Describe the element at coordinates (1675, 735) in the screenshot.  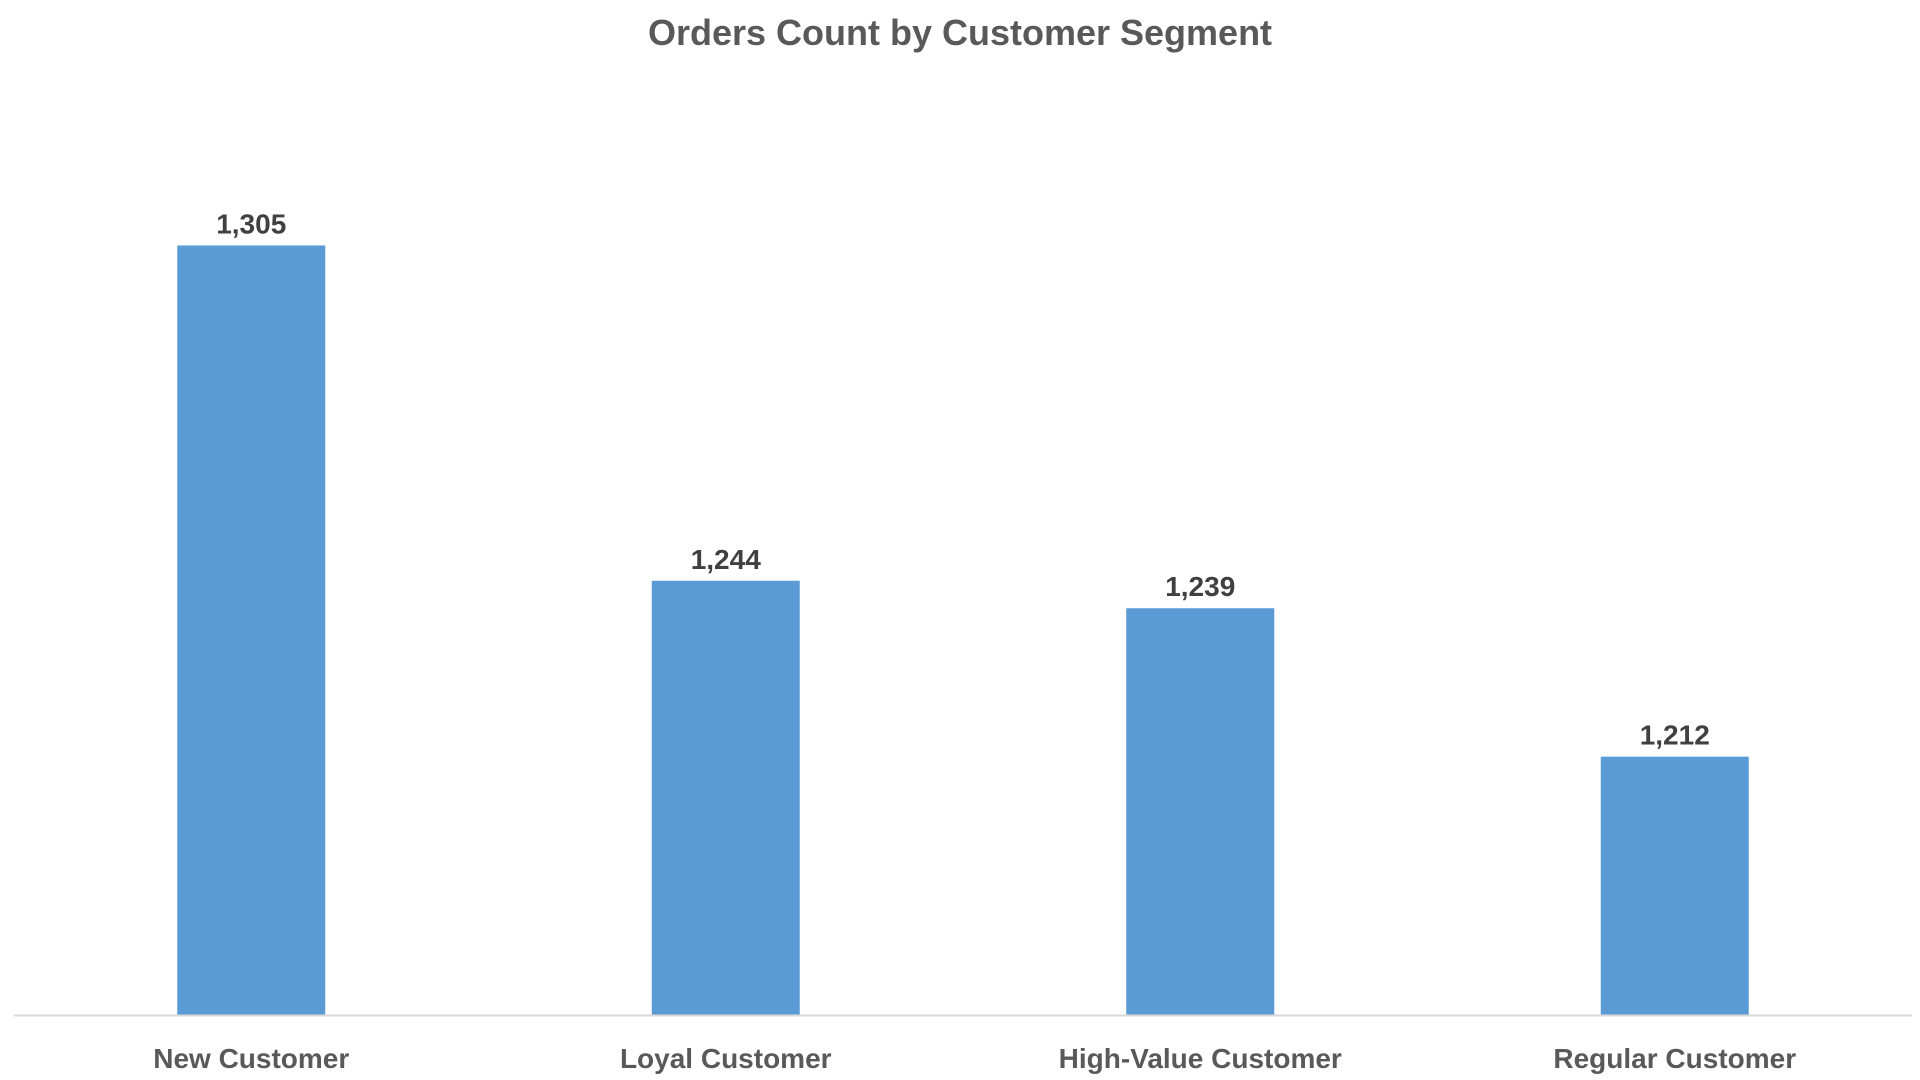
I see `data-label: 1,212` at that location.